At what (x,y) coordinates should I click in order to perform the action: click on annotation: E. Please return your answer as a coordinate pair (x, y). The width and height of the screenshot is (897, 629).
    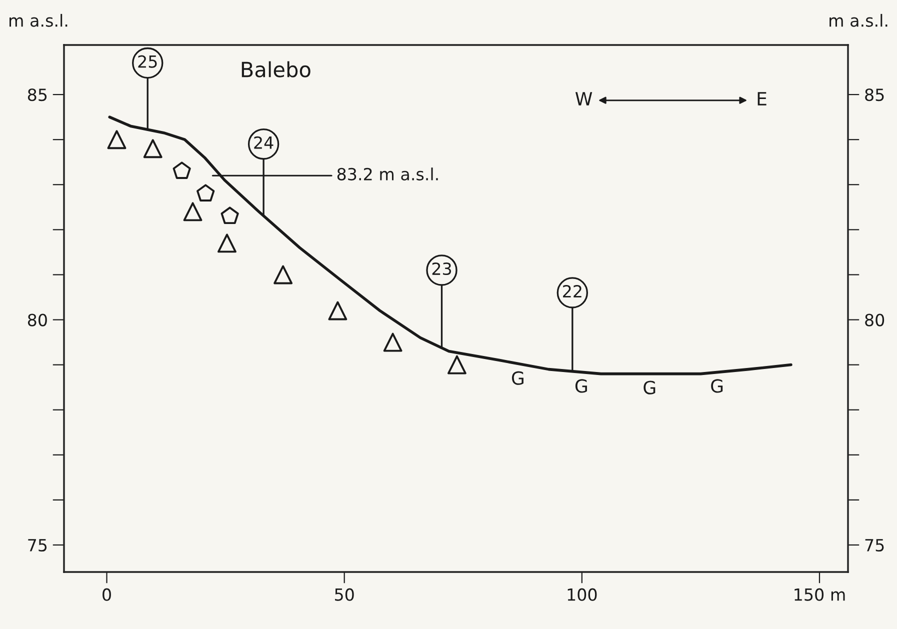
    Looking at the image, I should click on (762, 99).